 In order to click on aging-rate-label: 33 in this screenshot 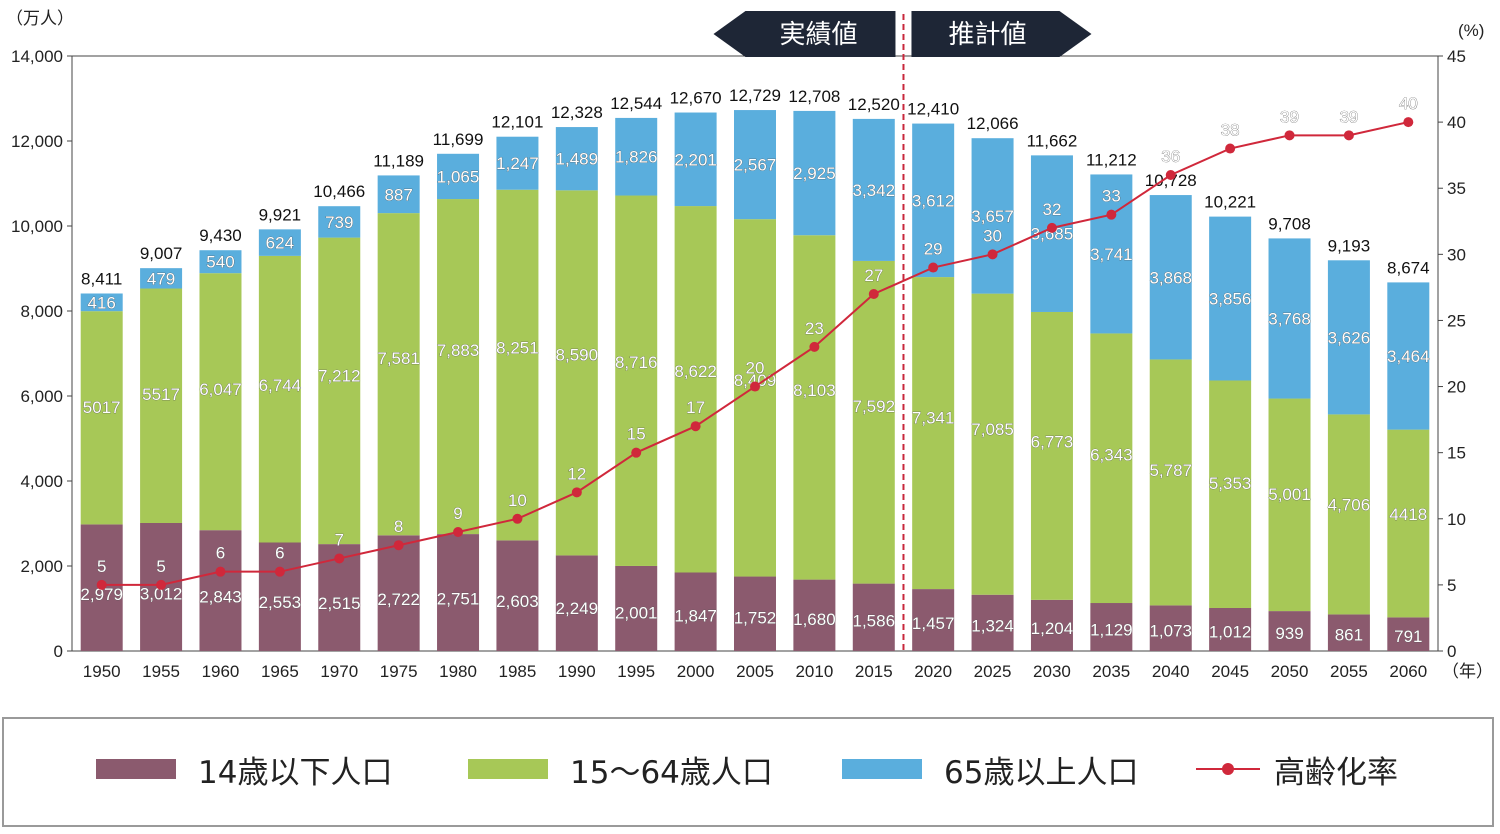, I will do `click(1111, 196)`.